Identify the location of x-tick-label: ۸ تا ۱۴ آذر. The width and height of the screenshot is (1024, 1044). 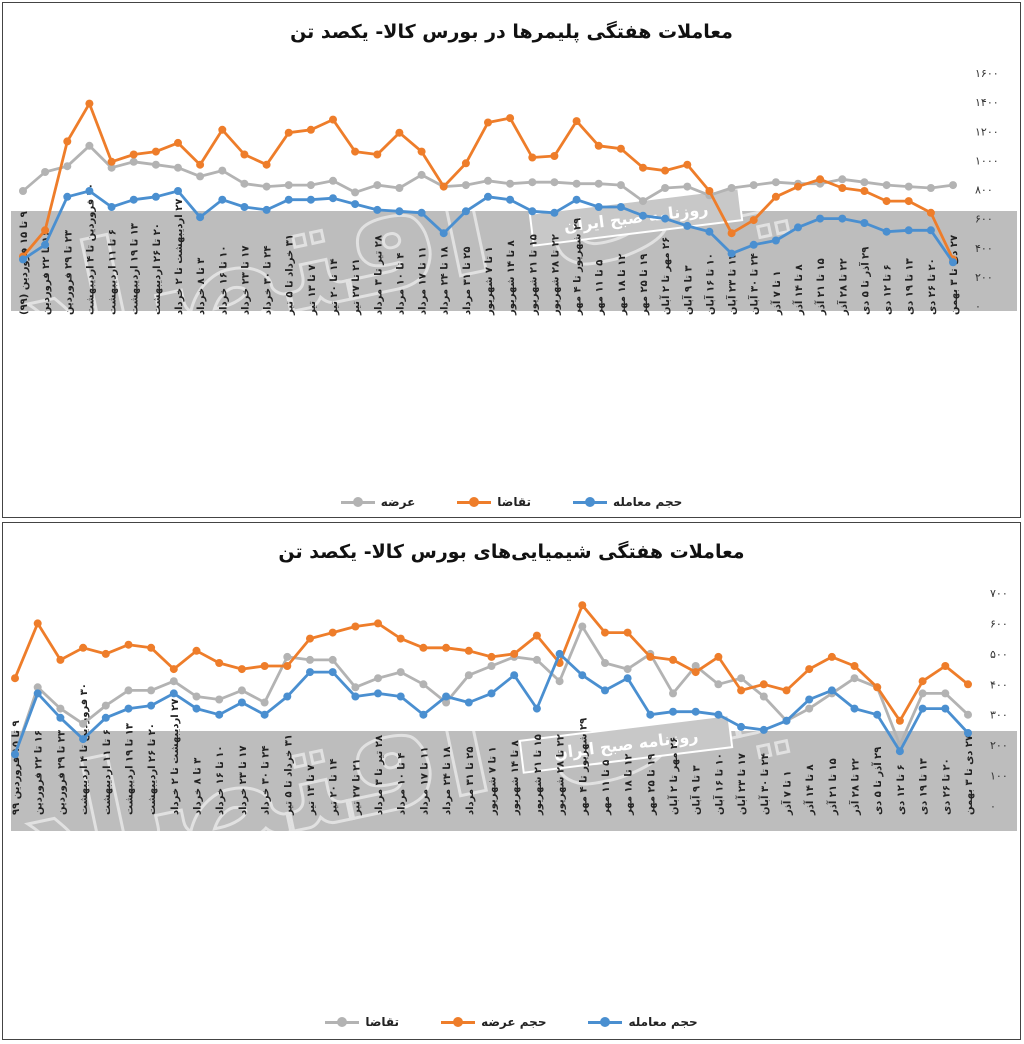
(798, 290).